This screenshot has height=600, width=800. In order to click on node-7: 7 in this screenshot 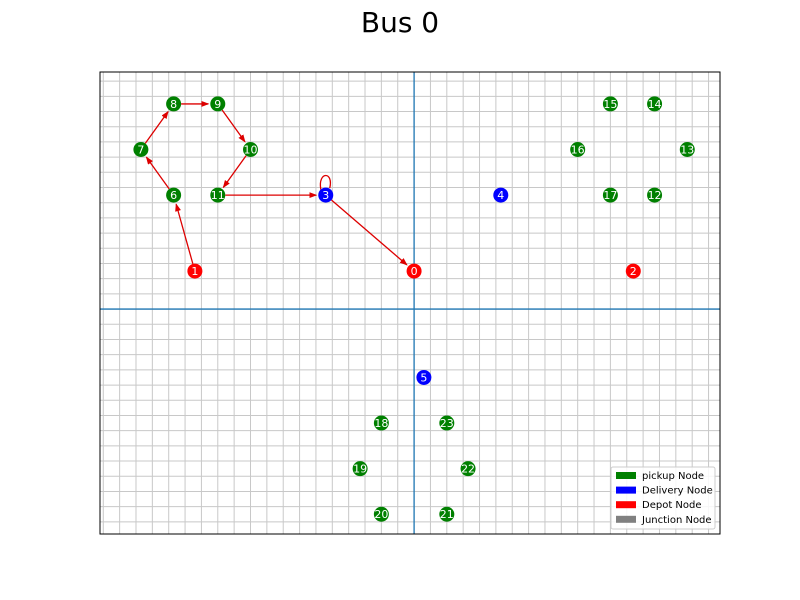, I will do `click(141, 150)`.